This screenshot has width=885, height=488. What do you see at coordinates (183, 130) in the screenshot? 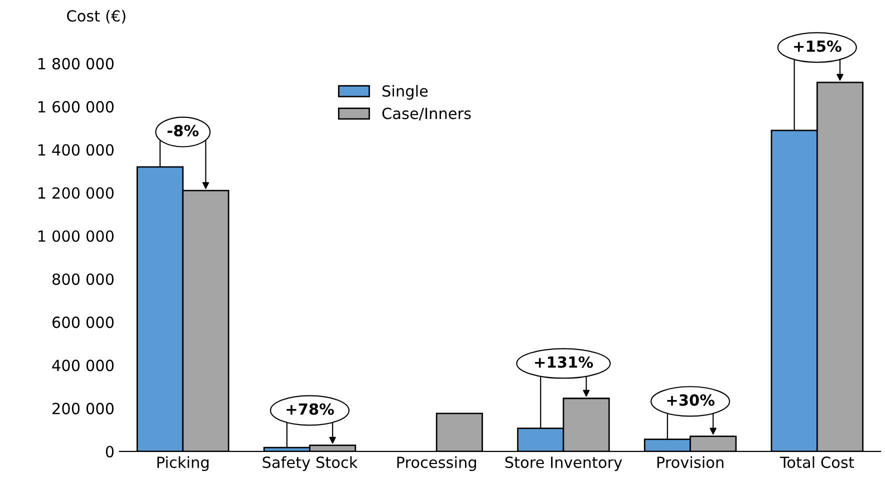
I see `annotation: -8%` at bounding box center [183, 130].